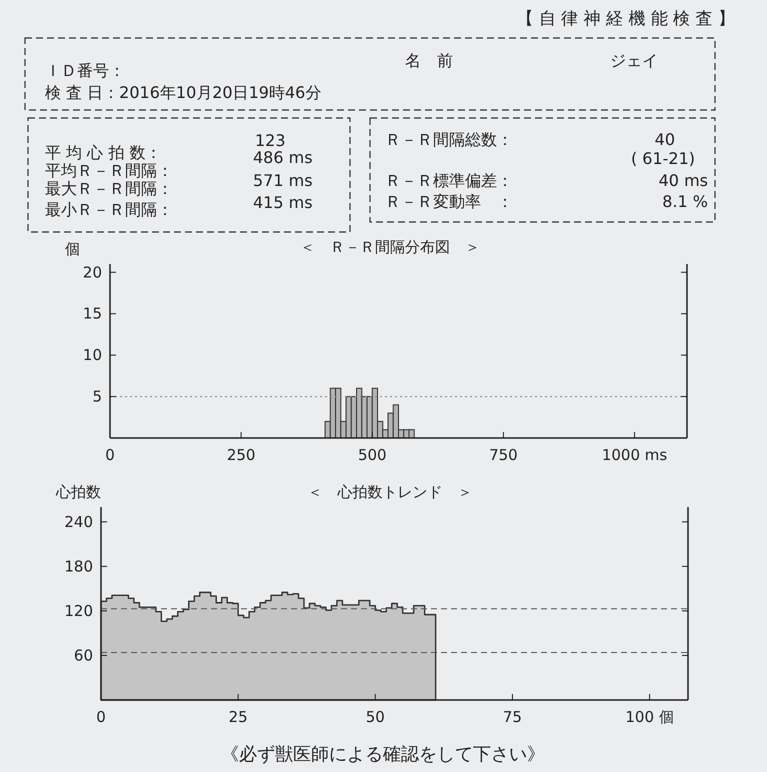  Describe the element at coordinates (375, 717) in the screenshot. I see `x-tick-label: 50` at that location.